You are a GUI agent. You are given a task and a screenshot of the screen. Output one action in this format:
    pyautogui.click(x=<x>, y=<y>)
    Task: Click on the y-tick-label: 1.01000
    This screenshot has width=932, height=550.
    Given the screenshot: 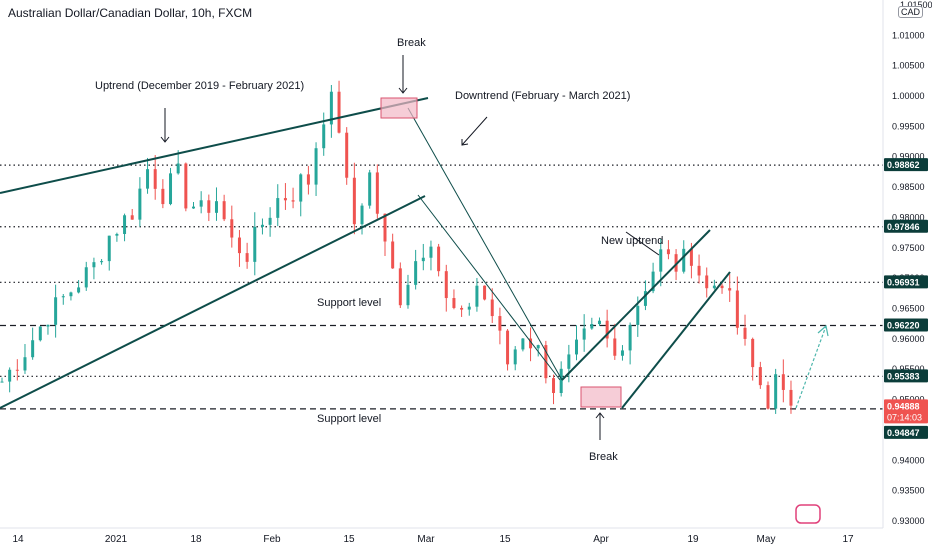 What is the action you would take?
    pyautogui.click(x=908, y=35)
    